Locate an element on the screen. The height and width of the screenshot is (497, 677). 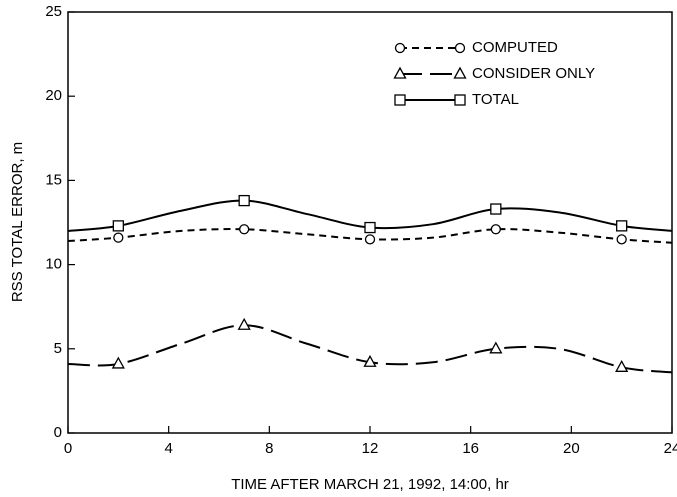
y-tick-label: 5 is located at coordinates (58, 348).